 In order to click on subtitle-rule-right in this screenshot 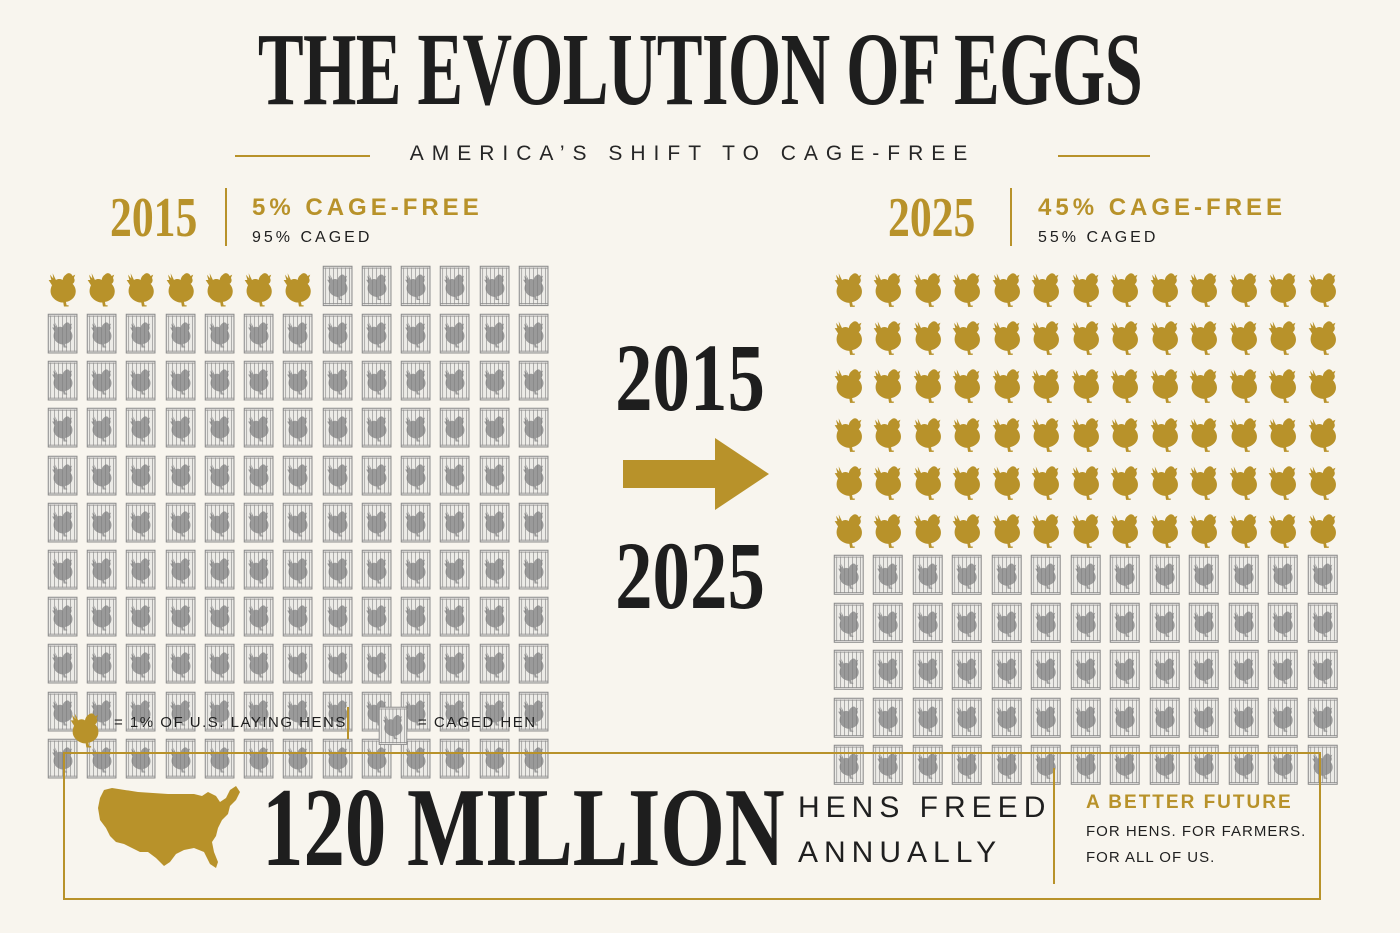, I will do `click(1104, 156)`.